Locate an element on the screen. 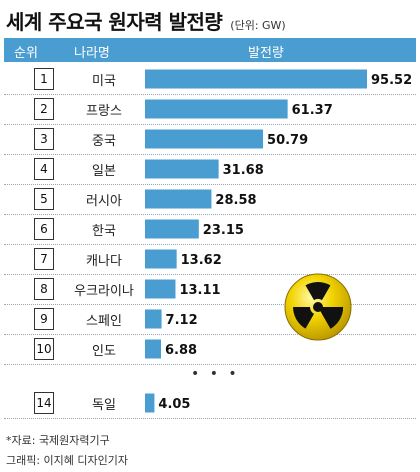 This screenshot has height=472, width=420. unit-label: (단위: GW) is located at coordinates (258, 25).